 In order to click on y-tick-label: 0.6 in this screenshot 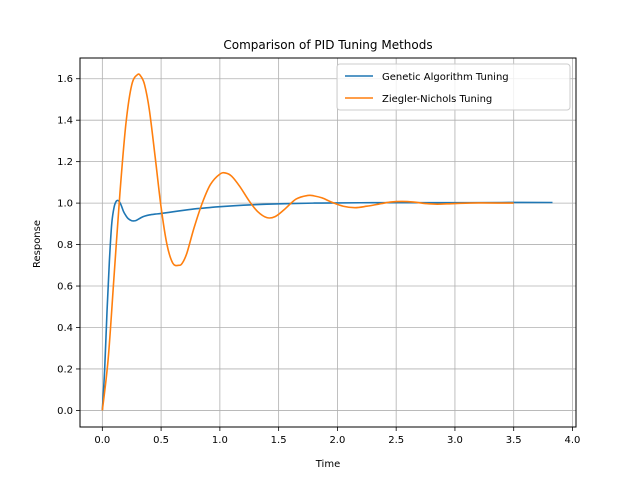, I will do `click(65, 287)`.